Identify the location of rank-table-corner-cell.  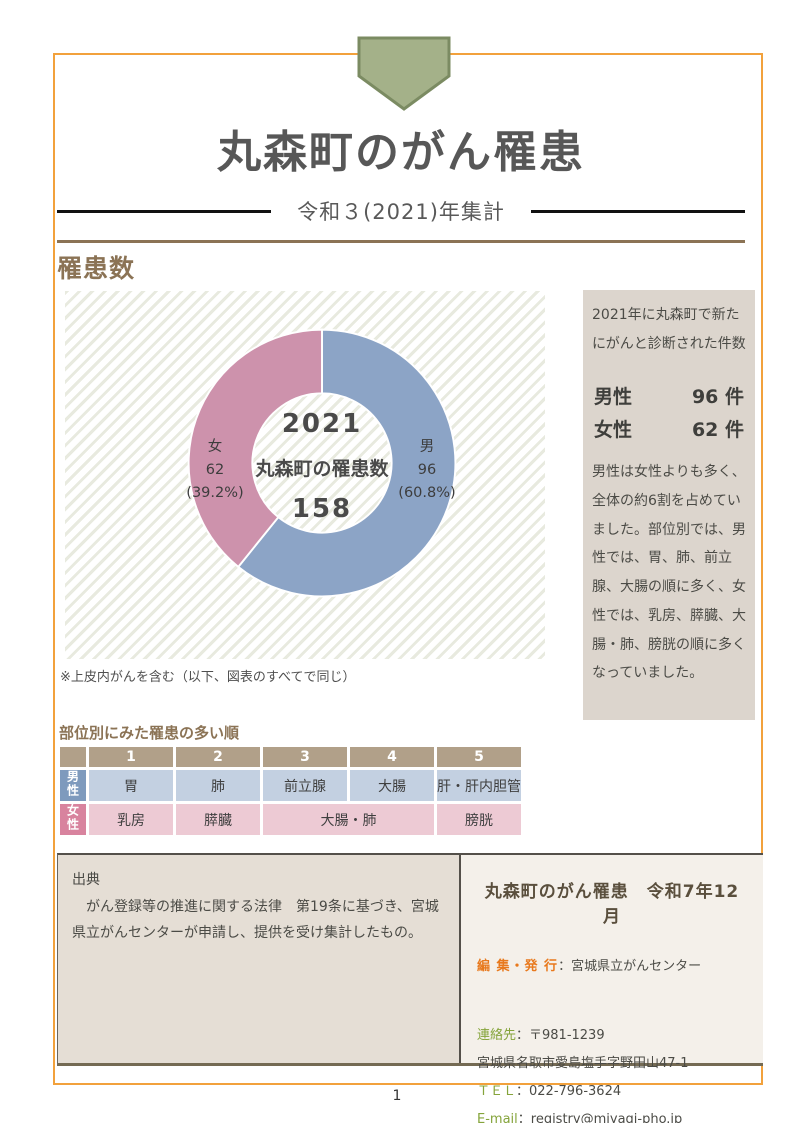
(73, 757).